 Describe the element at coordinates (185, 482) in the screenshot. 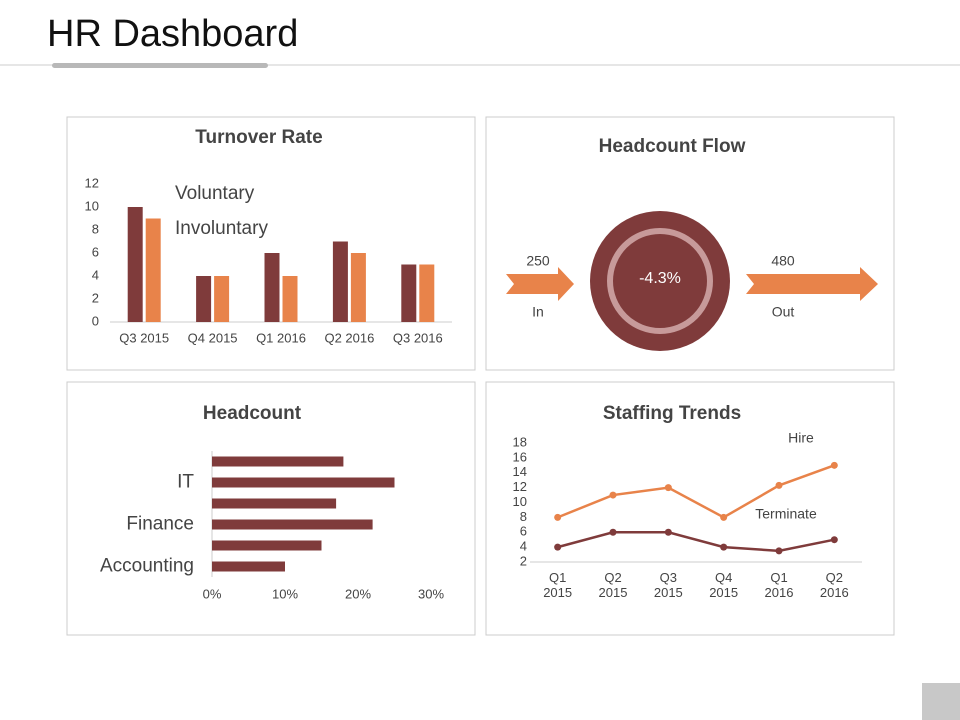

I see `y-tick-label: IT` at that location.